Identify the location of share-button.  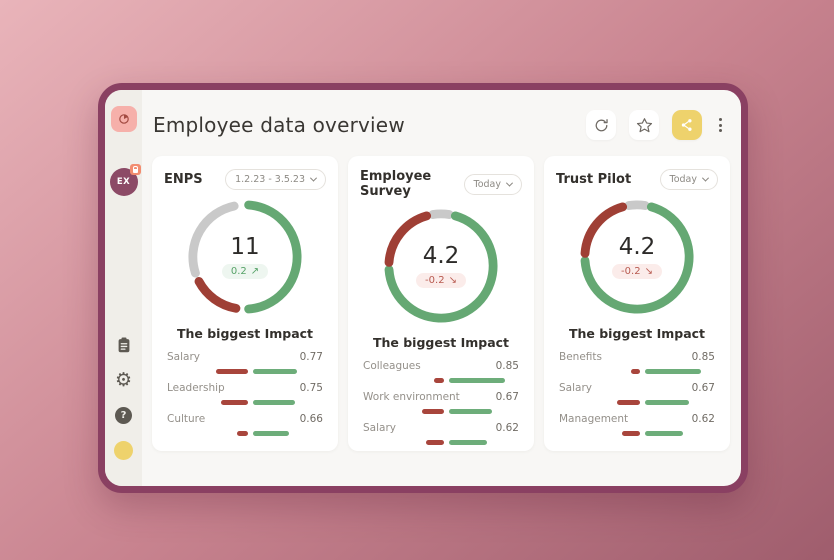
(687, 125).